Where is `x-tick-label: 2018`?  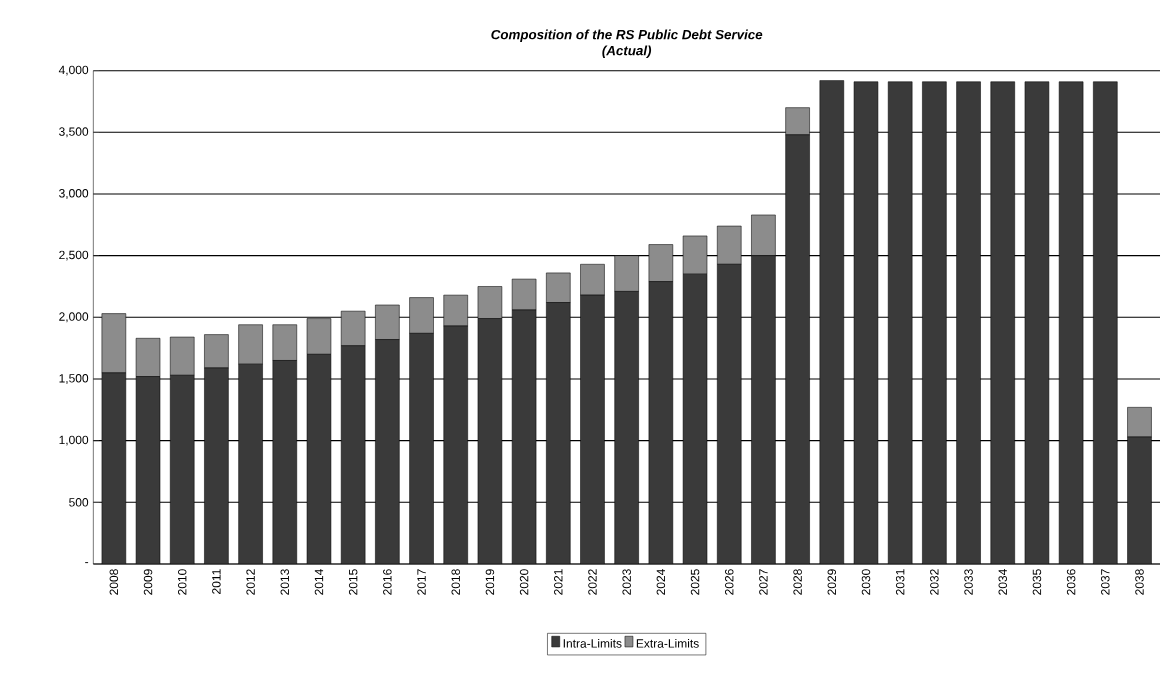
x-tick-label: 2018 is located at coordinates (455, 582).